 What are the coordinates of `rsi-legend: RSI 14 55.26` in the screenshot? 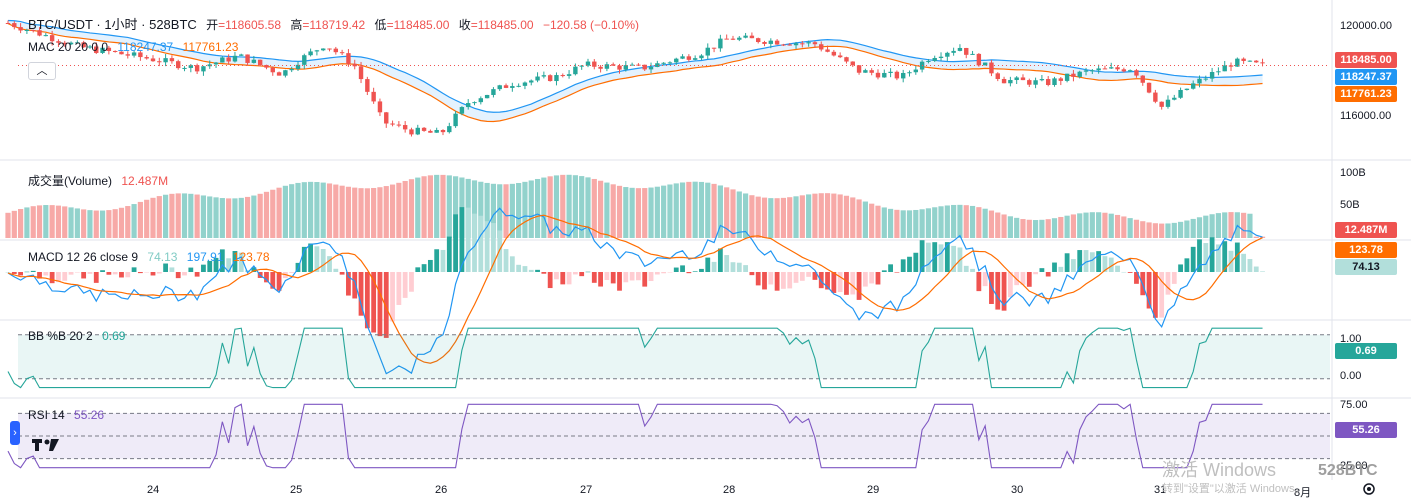 It's located at (66, 415).